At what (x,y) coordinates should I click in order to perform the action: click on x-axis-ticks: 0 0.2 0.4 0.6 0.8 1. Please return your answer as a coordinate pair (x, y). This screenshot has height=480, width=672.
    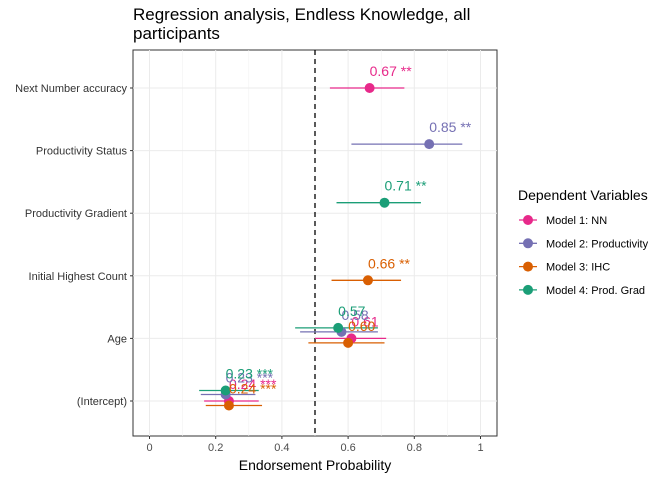
    Looking at the image, I should click on (315, 445).